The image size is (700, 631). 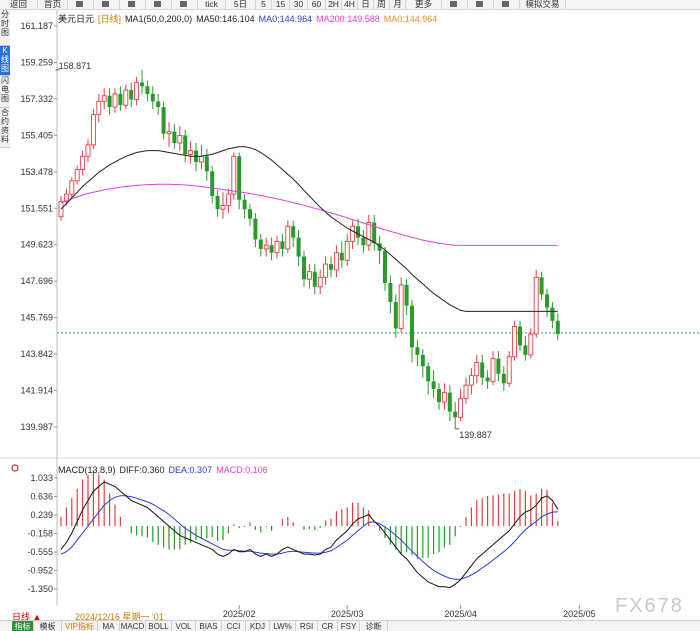 I want to click on toolbar-label: 周, so click(x=381, y=4).